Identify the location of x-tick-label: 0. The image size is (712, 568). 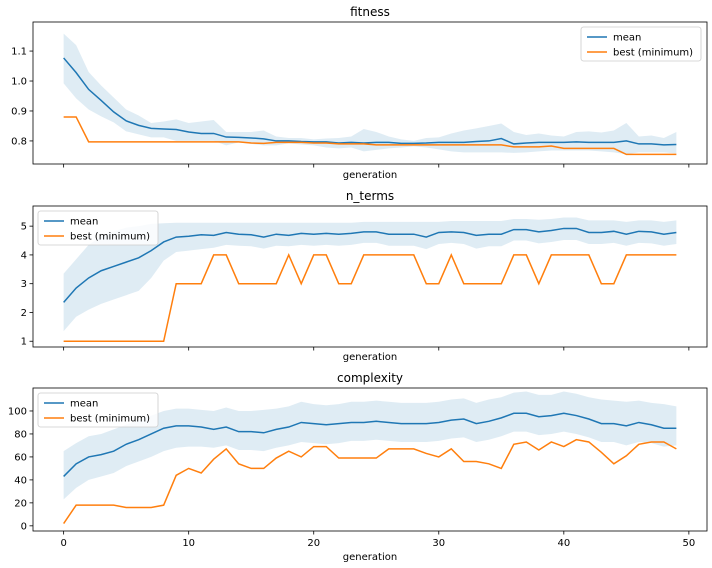
(63, 543).